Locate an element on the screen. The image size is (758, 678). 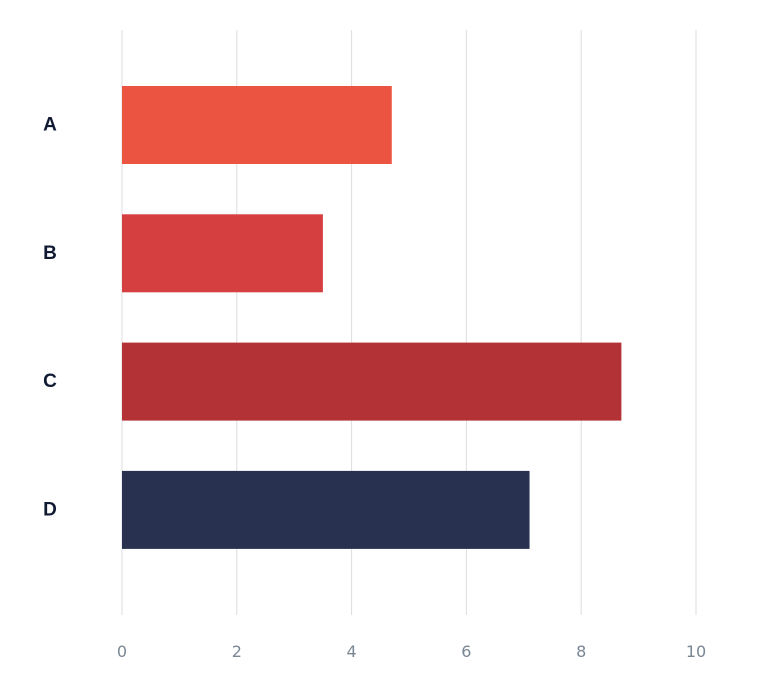
bar-c is located at coordinates (372, 381).